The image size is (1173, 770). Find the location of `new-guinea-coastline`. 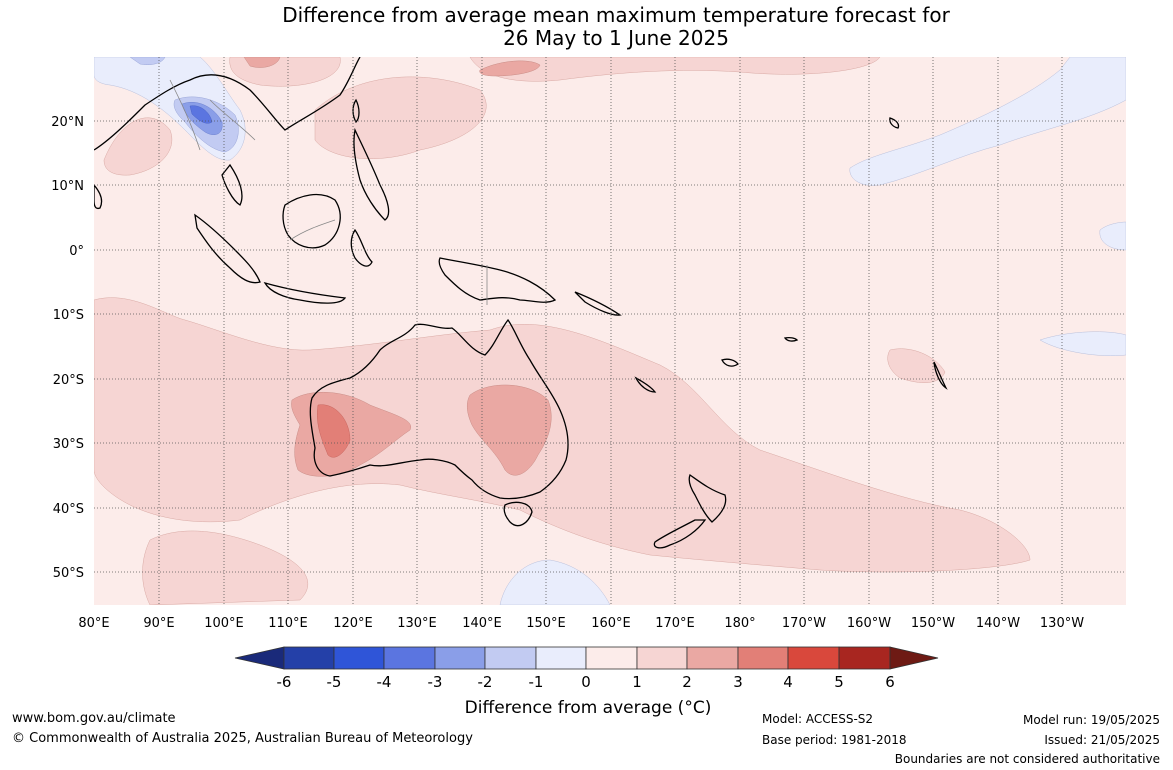

new-guinea-coastline is located at coordinates (497, 280).